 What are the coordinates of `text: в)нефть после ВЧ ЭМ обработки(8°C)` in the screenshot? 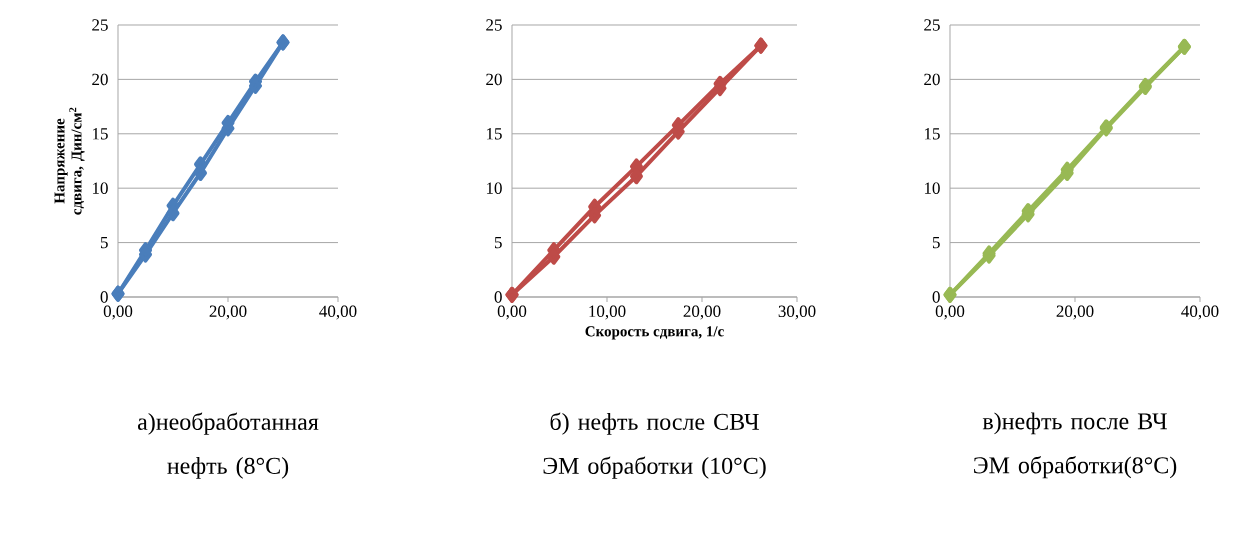 It's located at (1075, 445).